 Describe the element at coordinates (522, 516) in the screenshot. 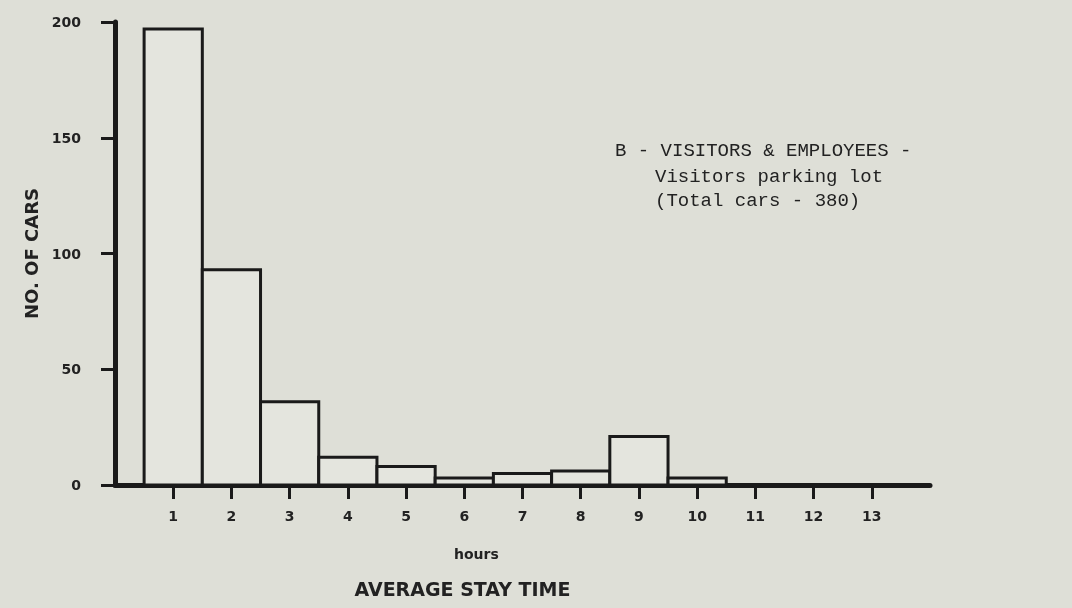

I see `x-tick-label: 7` at that location.